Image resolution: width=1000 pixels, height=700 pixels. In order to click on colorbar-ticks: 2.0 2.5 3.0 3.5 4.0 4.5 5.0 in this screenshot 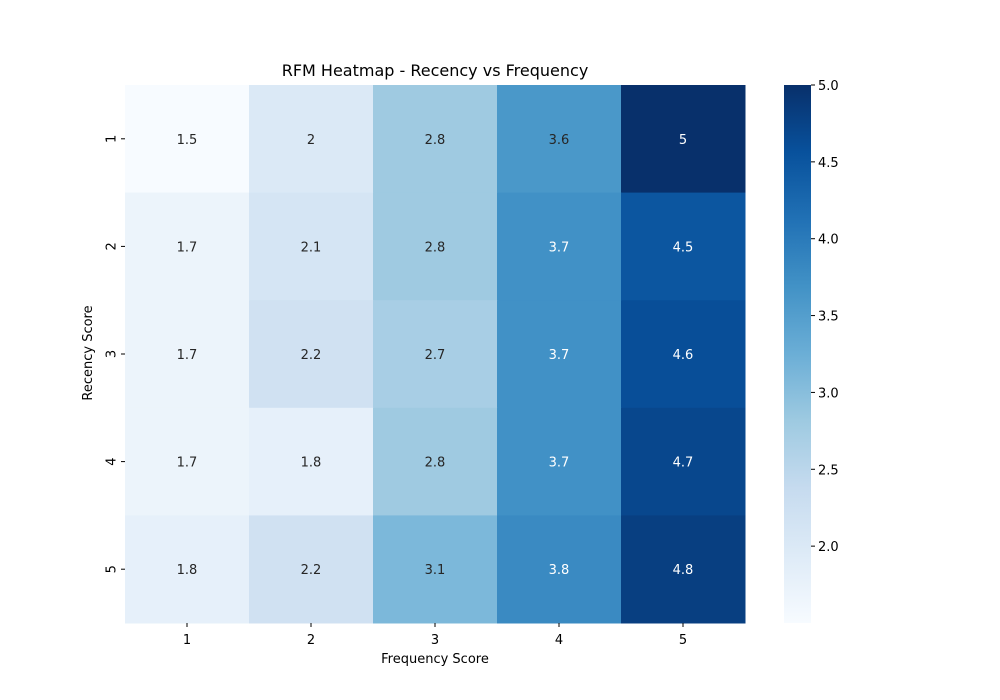, I will do `click(825, 317)`.